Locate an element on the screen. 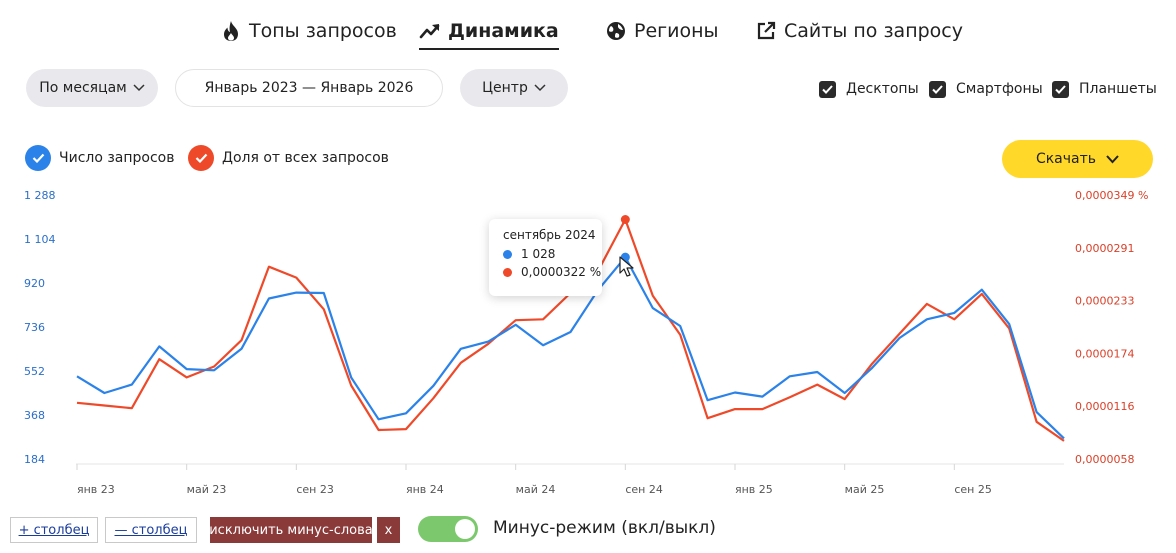 This screenshot has height=553, width=1176. x-tick-label: май 25 is located at coordinates (865, 489).